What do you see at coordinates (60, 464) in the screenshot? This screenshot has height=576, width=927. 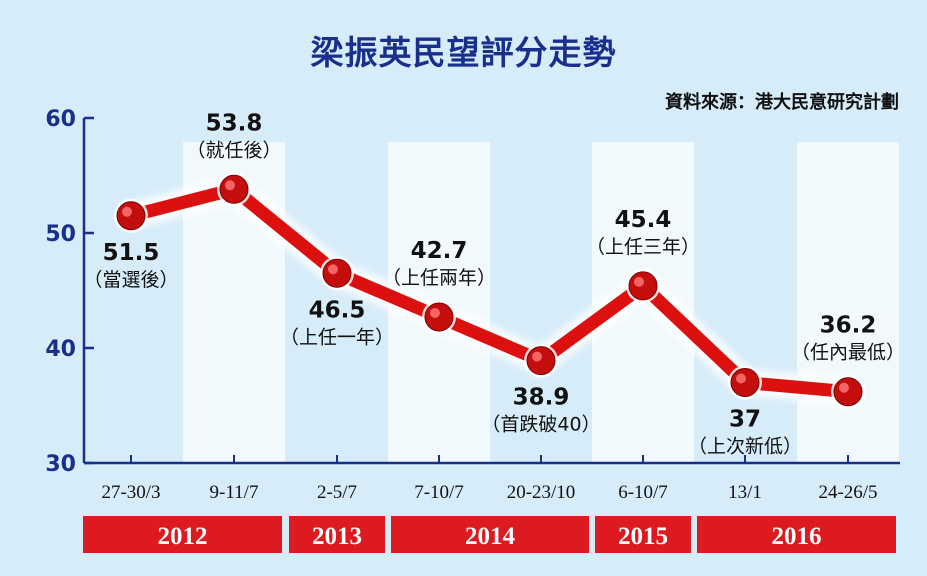 I see `y-tick-label: 30` at bounding box center [60, 464].